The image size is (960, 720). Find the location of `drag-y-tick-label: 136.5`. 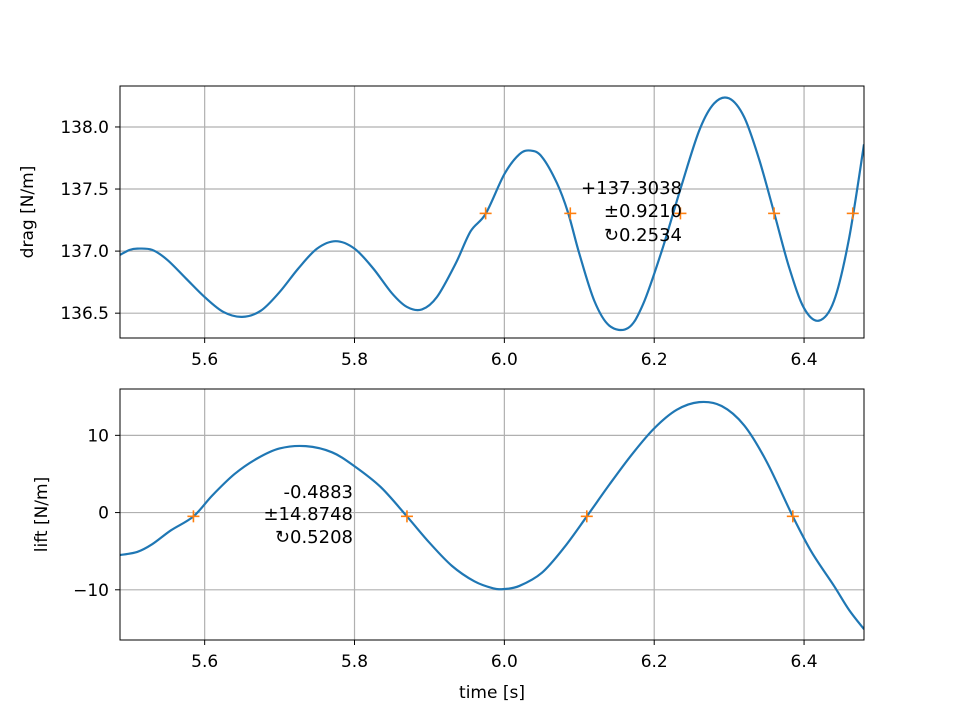

drag-y-tick-label: 136.5 is located at coordinates (84, 314).